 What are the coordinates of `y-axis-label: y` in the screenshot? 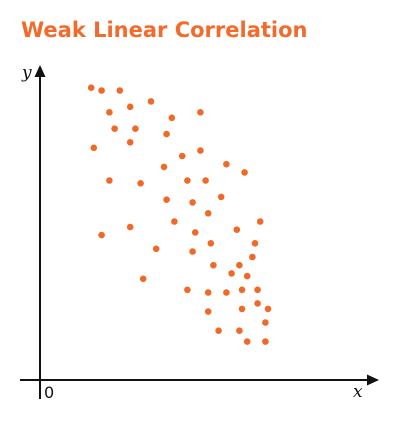 It's located at (26, 73).